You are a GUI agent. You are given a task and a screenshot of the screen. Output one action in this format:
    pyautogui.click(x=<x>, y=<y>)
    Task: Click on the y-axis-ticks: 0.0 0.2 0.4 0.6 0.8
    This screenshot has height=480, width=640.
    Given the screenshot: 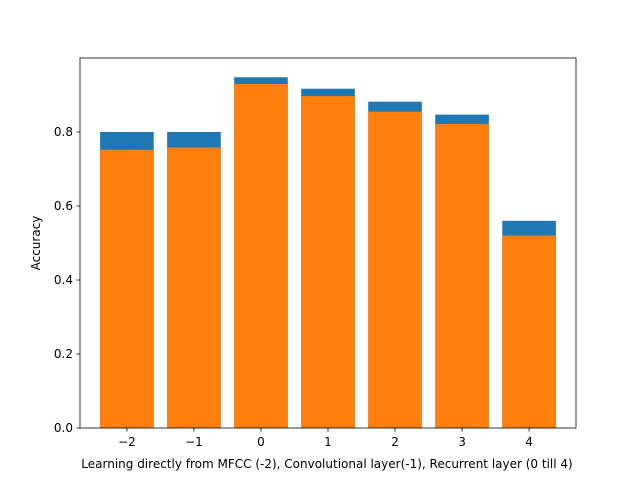 What is the action you would take?
    pyautogui.click(x=67, y=280)
    